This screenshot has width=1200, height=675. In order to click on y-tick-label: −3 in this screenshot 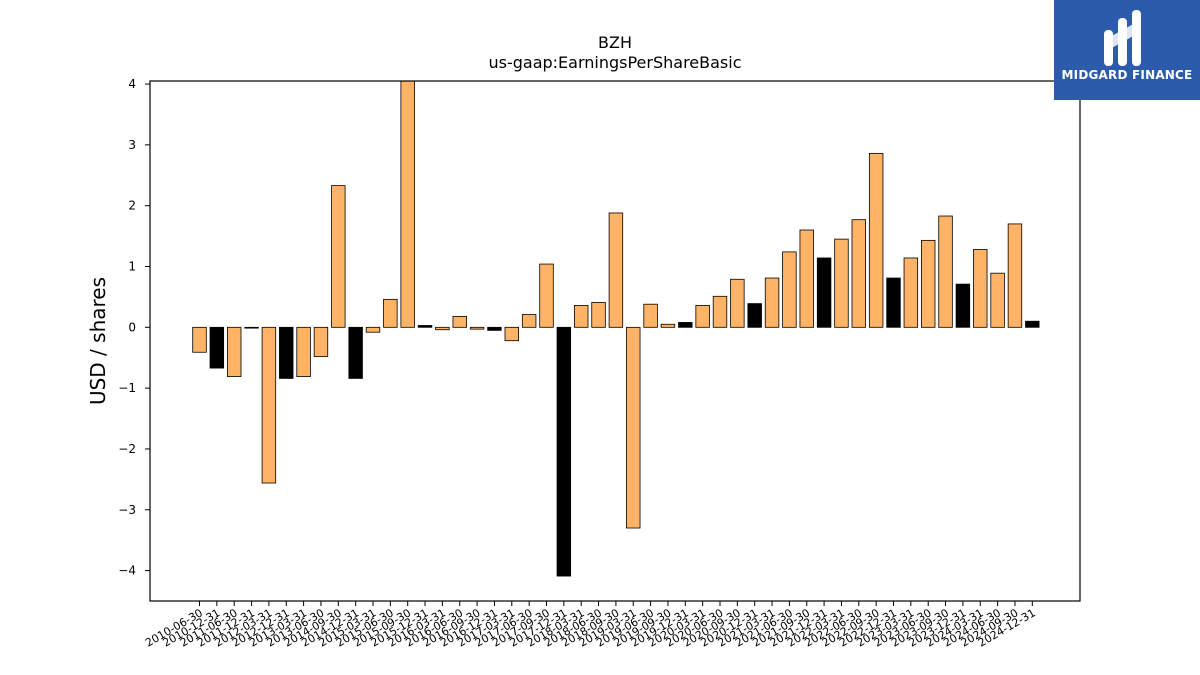, I will do `click(127, 510)`.